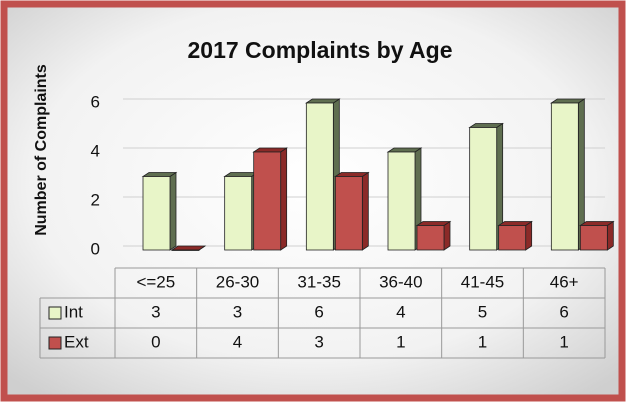  What do you see at coordinates (73, 311) in the screenshot?
I see `legend-label: Int` at bounding box center [73, 311].